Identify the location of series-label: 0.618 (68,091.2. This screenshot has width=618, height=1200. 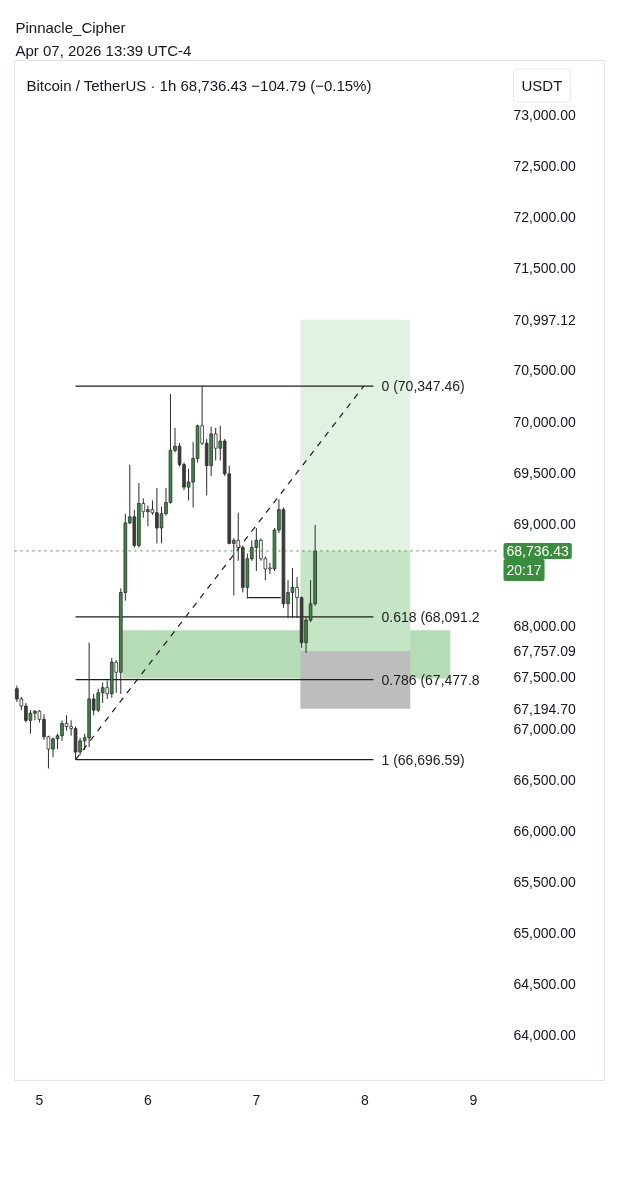
(430, 616).